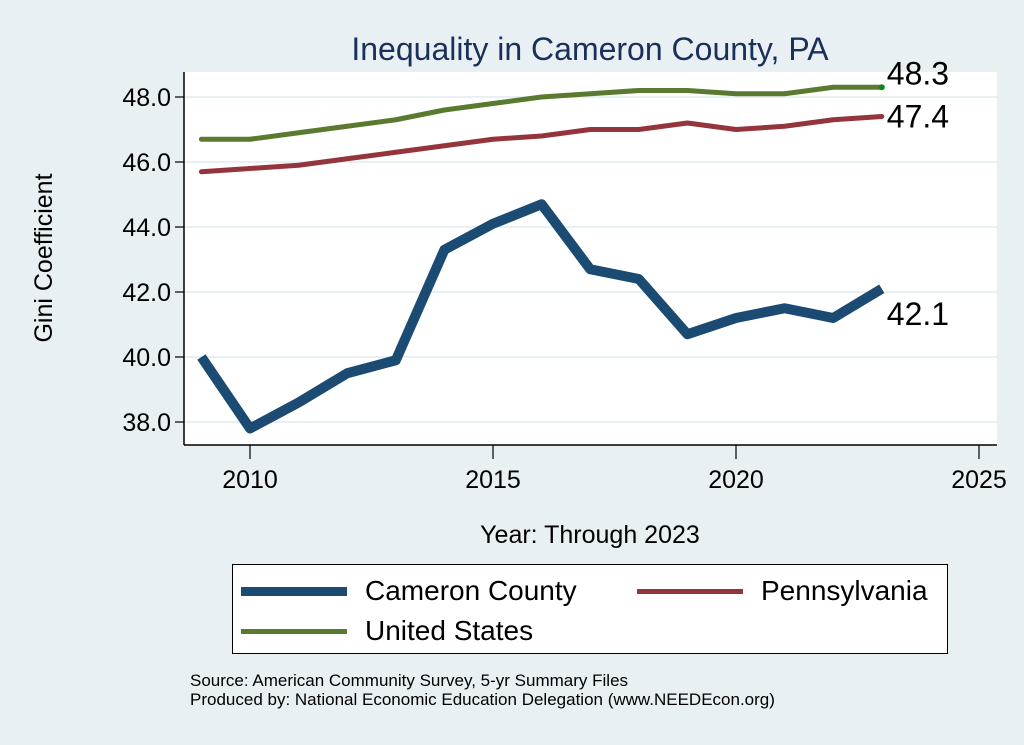 This screenshot has height=745, width=1024. I want to click on x-ticks: 2010 2015 2020 2025, so click(614, 469).